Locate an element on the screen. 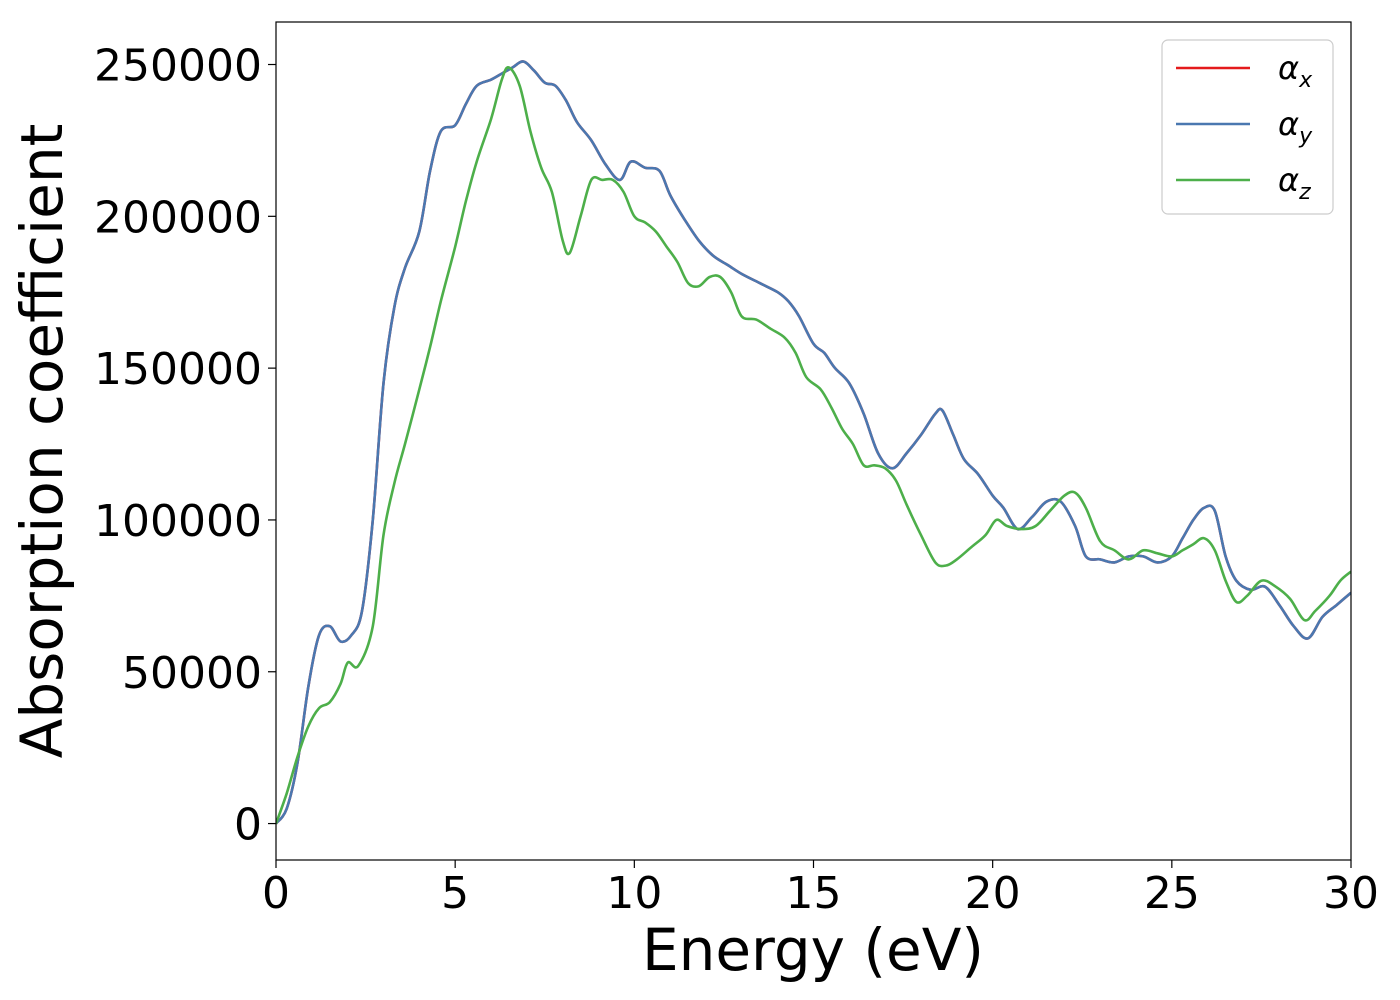  x-tick-label: 15 is located at coordinates (814, 893).